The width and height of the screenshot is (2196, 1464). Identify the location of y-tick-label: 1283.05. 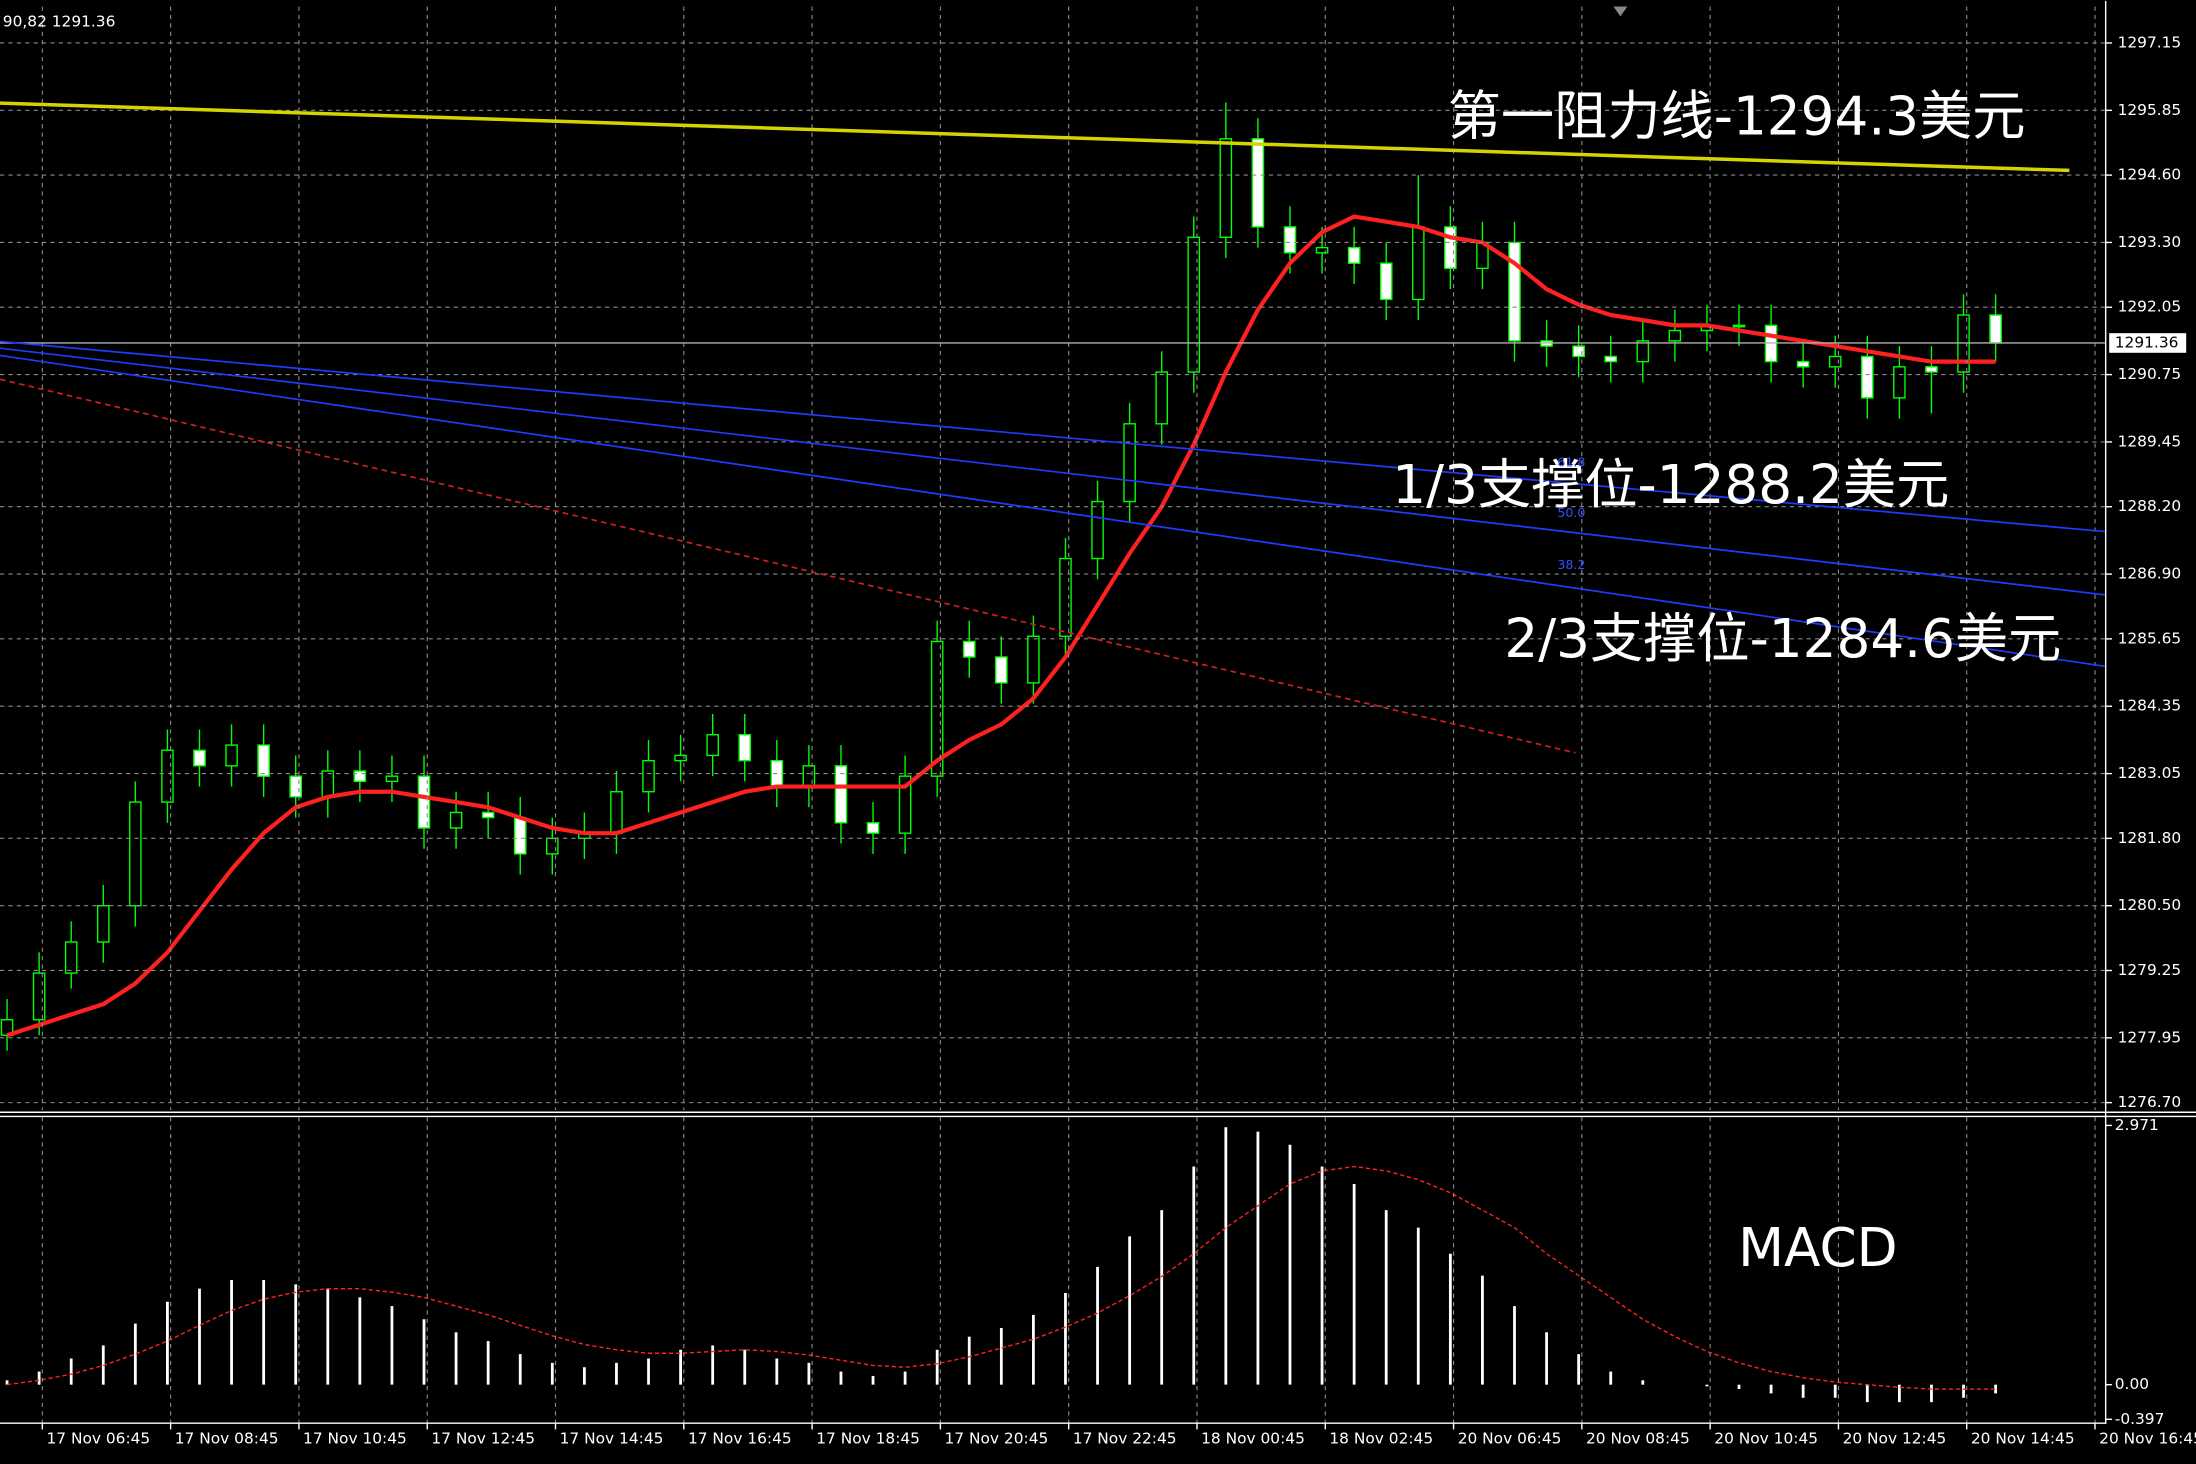
(2150, 773).